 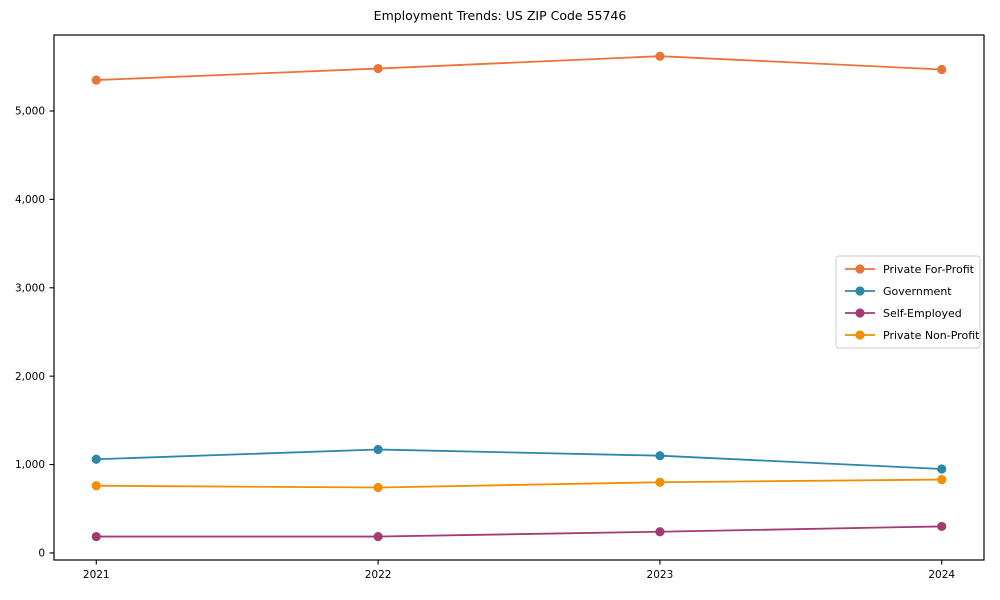 I want to click on y-tick-label: 3,000, so click(x=30, y=288).